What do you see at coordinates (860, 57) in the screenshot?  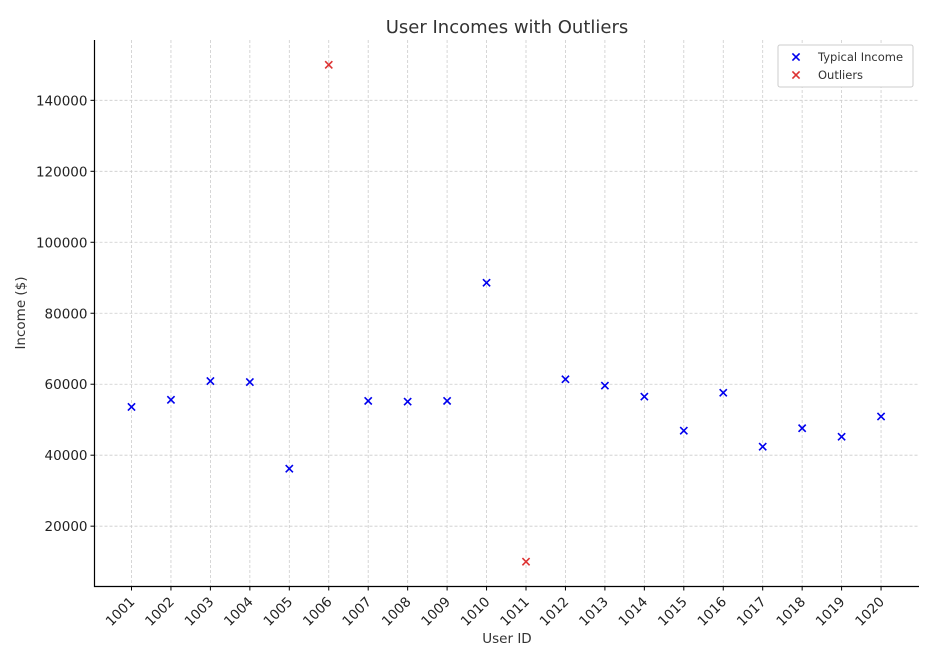 I see `legend-label: Typical Income` at bounding box center [860, 57].